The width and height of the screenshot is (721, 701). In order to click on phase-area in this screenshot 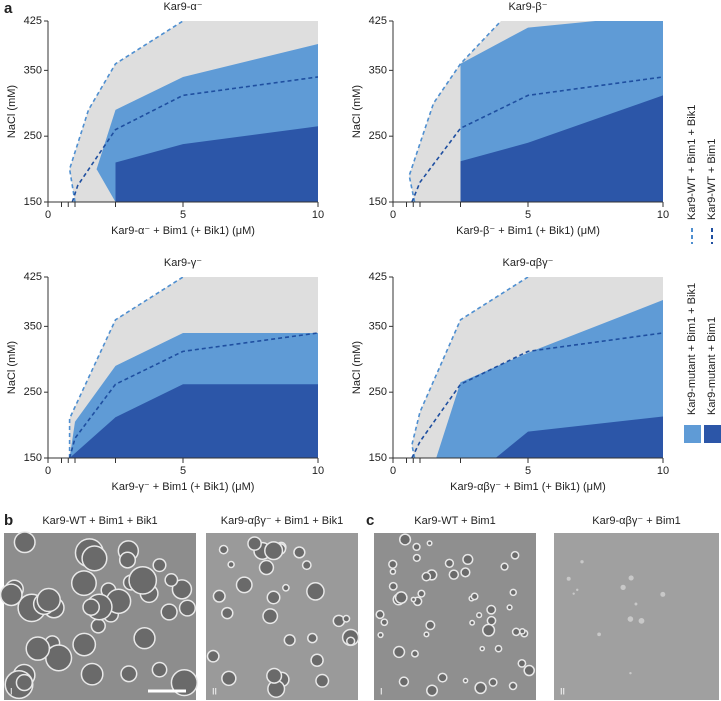, I will do `click(193, 421)`.